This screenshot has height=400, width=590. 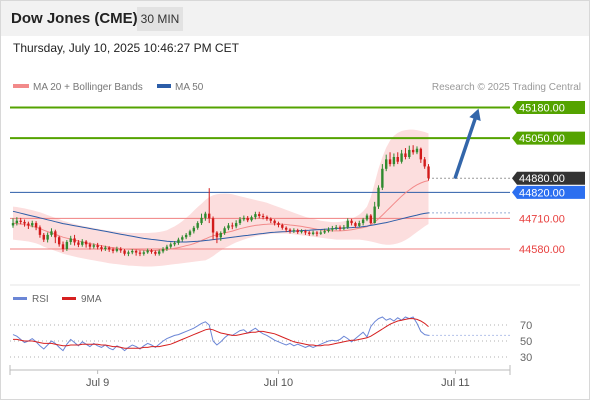 I want to click on support-price-label: 44710.00, so click(x=542, y=219).